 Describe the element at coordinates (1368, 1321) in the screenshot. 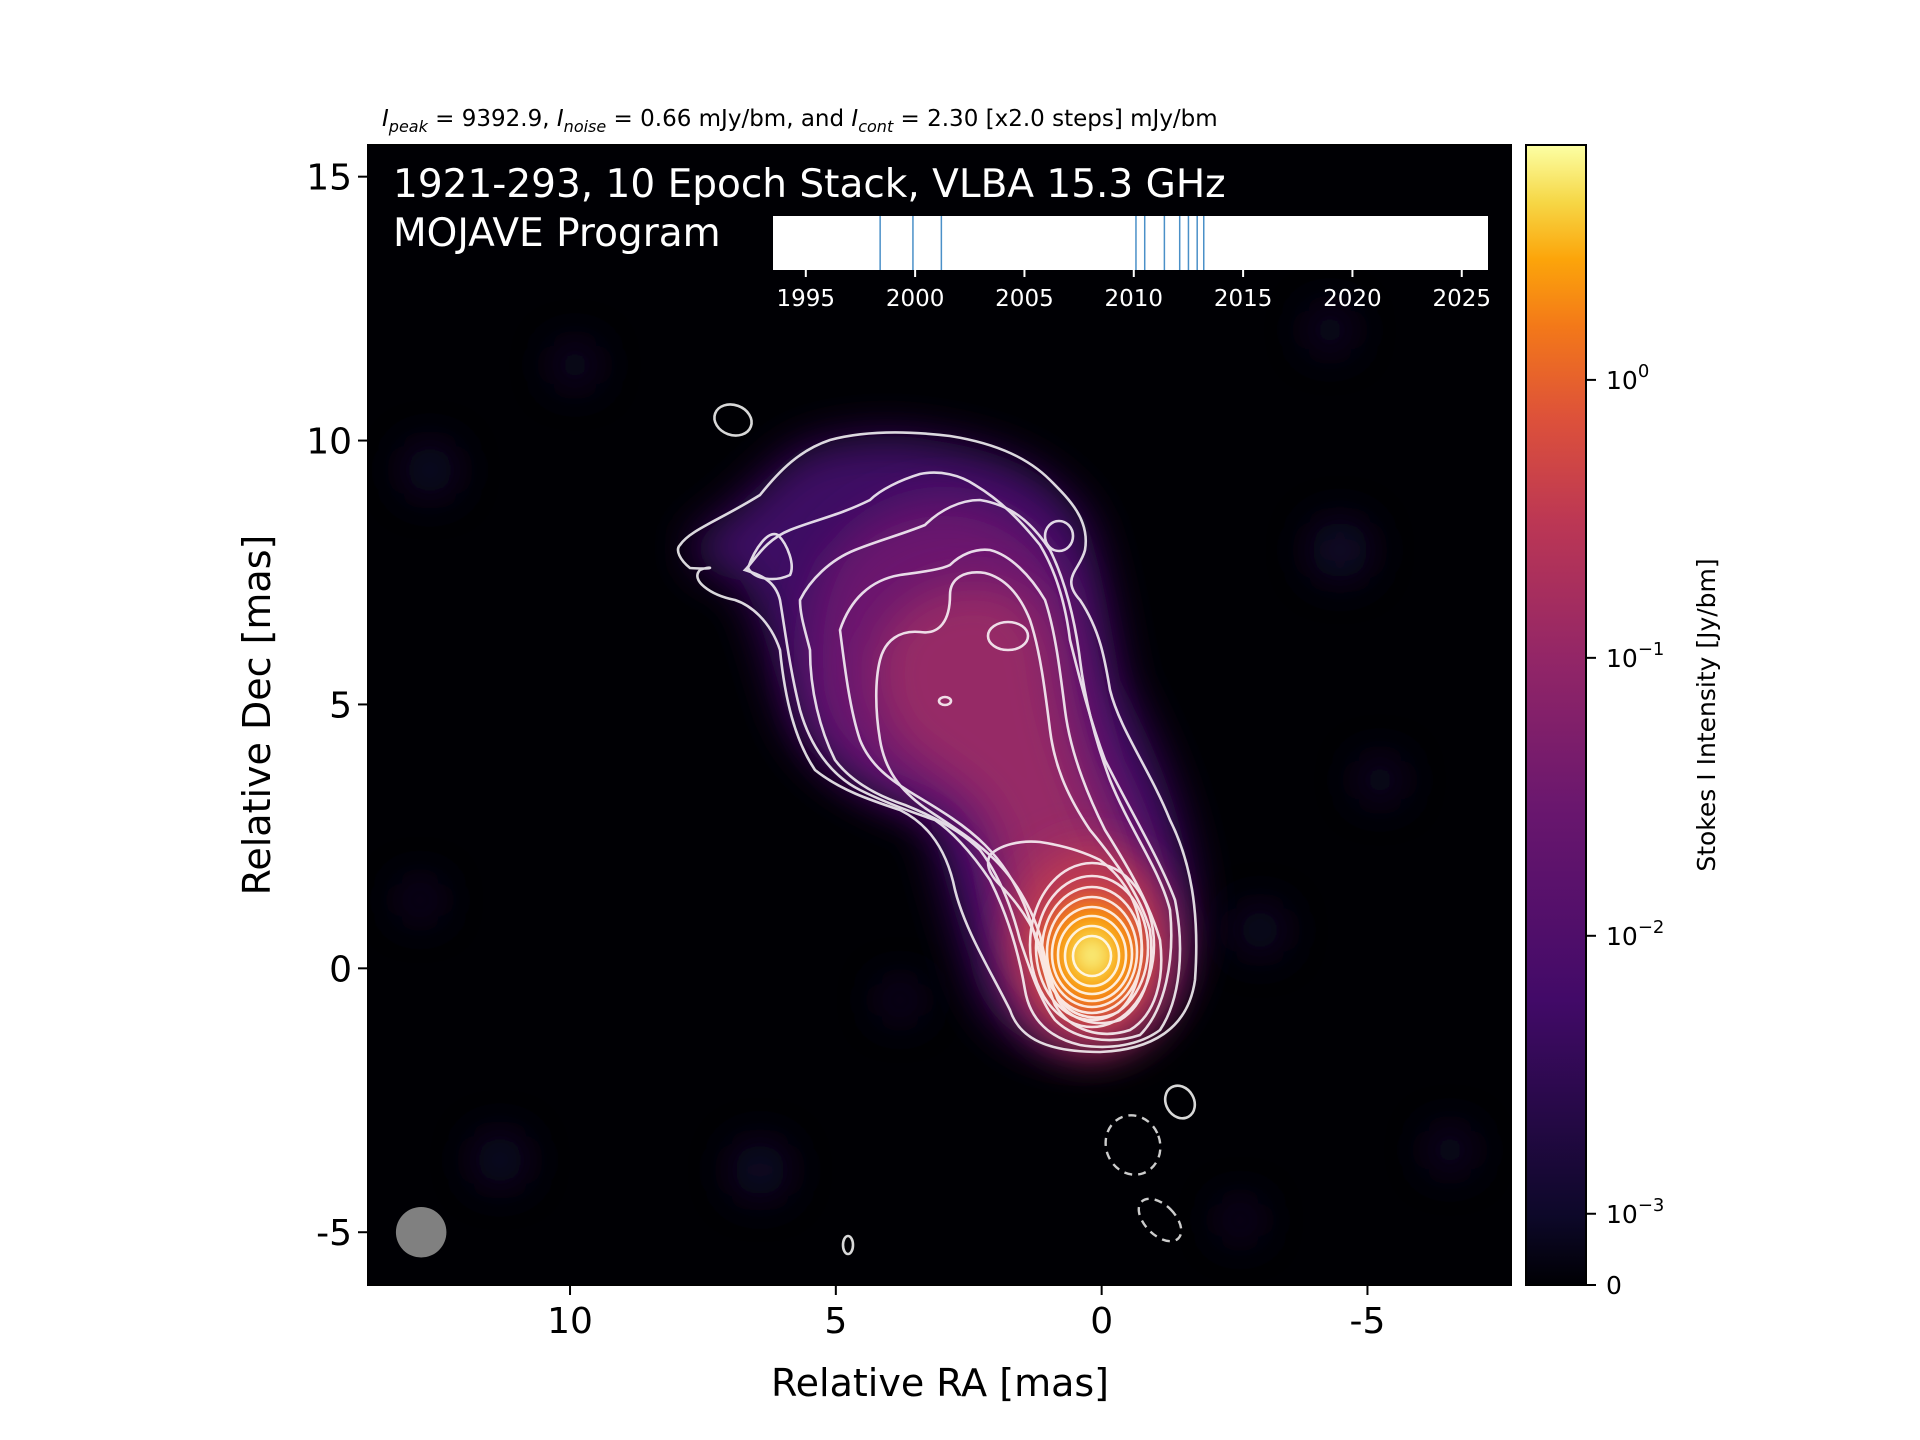

I see `x-tick-label: -5` at that location.